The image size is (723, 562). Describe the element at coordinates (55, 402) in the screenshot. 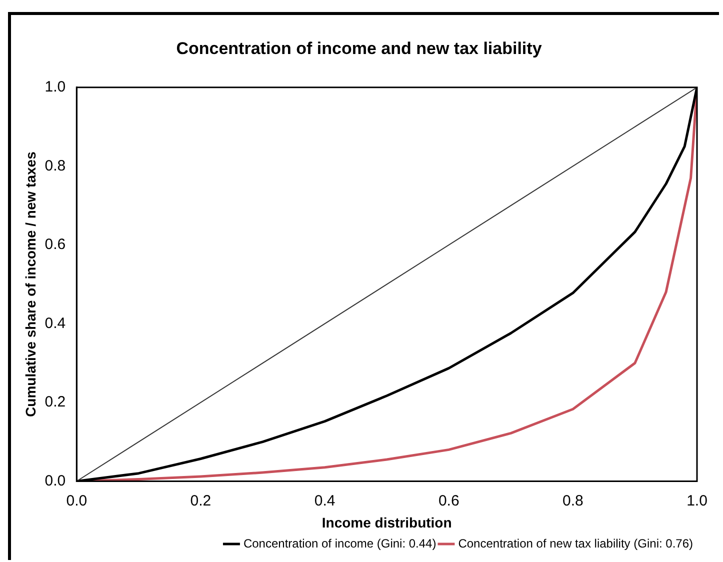

I see `y-tick-label: 0.2` at that location.